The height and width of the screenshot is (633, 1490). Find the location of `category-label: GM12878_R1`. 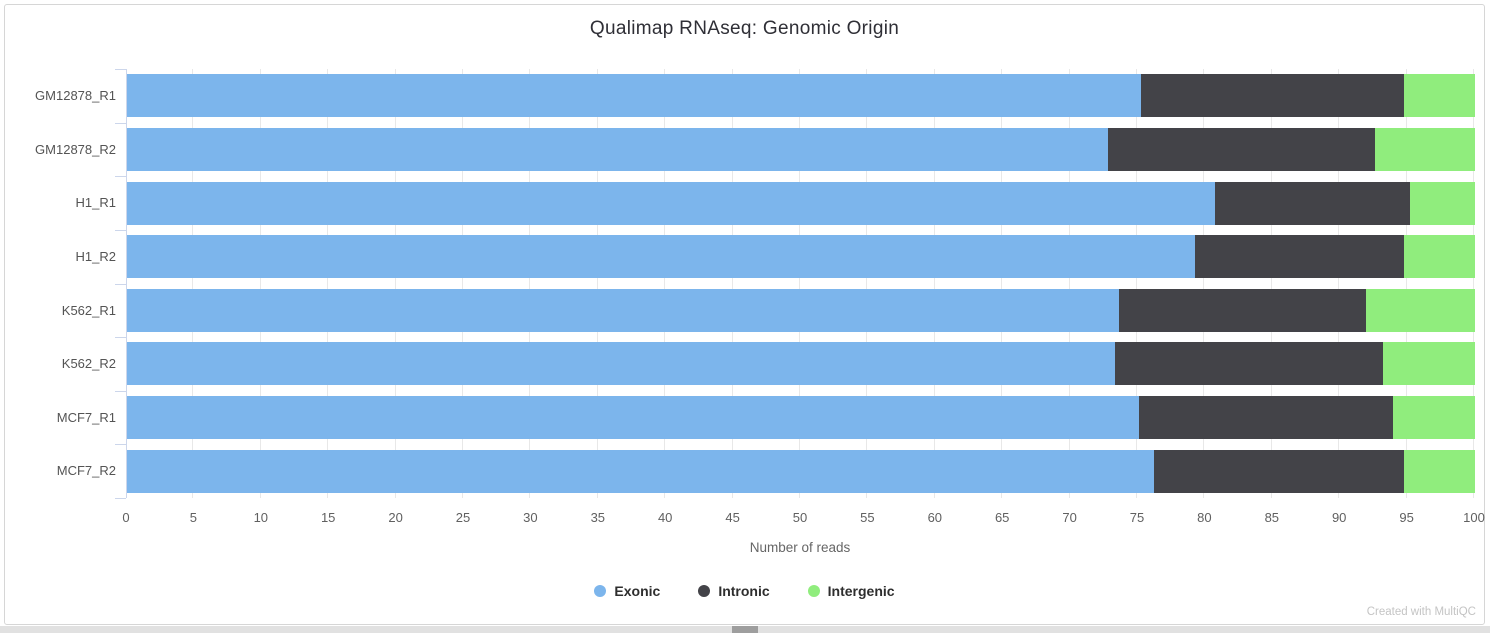

category-label: GM12878_R1 is located at coordinates (75, 95).